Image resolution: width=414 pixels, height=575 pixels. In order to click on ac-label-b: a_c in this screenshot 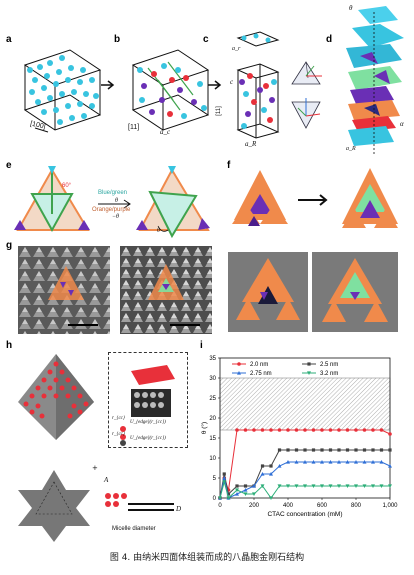, I will do `click(165, 132)`.